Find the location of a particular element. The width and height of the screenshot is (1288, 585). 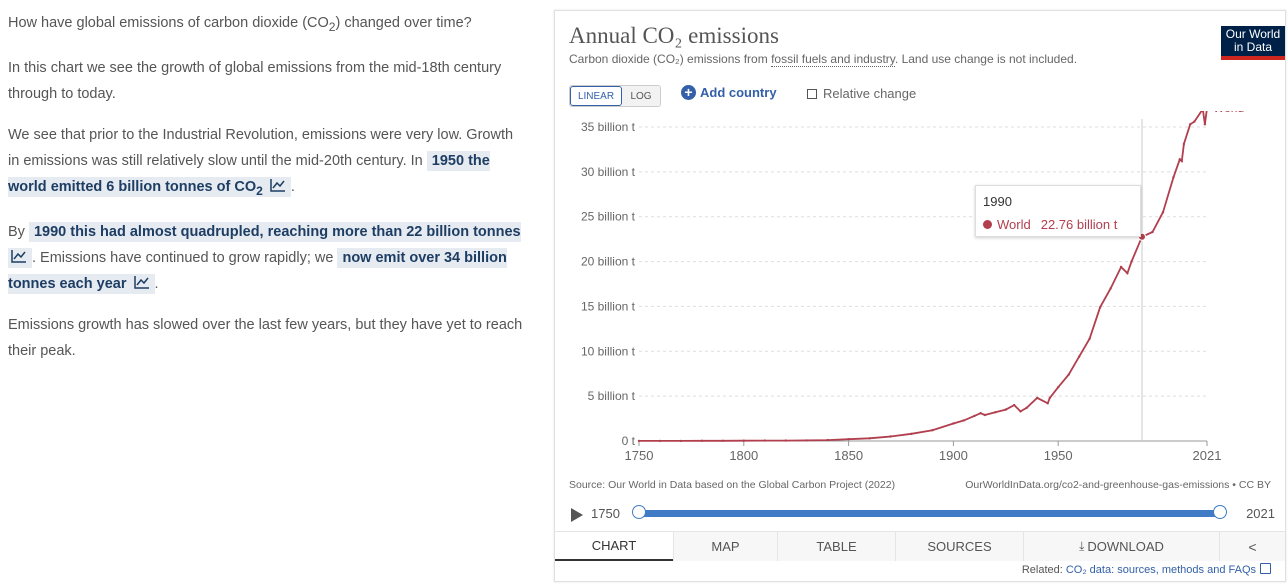

tooltip: 1990 World 22.76 billion t is located at coordinates (1058, 211).